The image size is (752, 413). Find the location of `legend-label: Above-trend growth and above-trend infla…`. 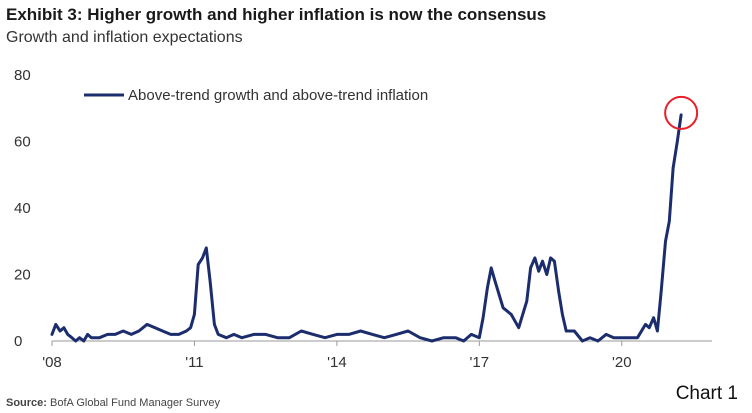

legend-label: Above-trend growth and above-trend infla… is located at coordinates (278, 95).